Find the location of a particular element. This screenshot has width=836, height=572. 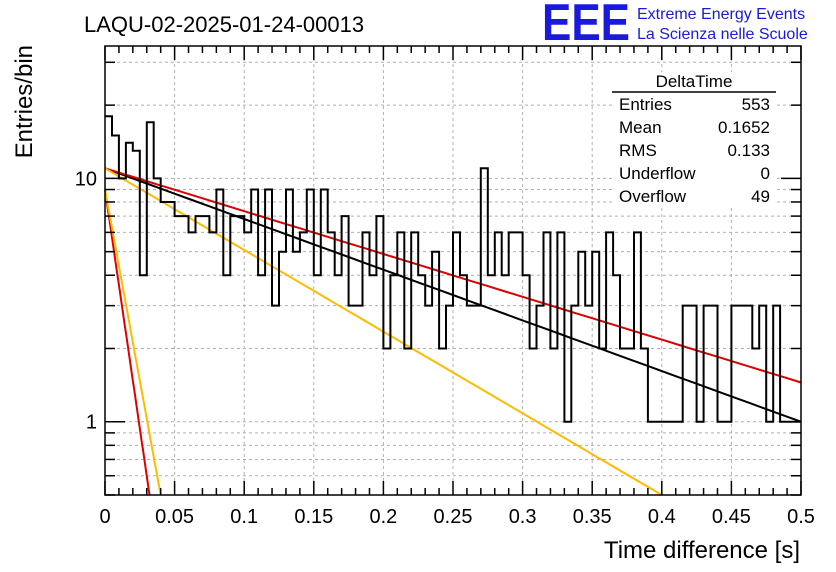

stats-row-value: 553 is located at coordinates (756, 104).